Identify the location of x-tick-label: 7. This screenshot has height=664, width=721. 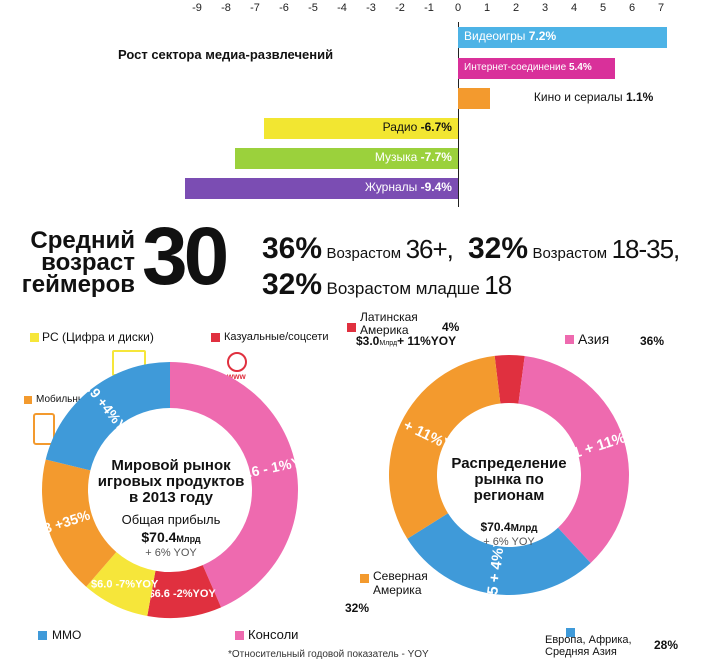
(661, 8).